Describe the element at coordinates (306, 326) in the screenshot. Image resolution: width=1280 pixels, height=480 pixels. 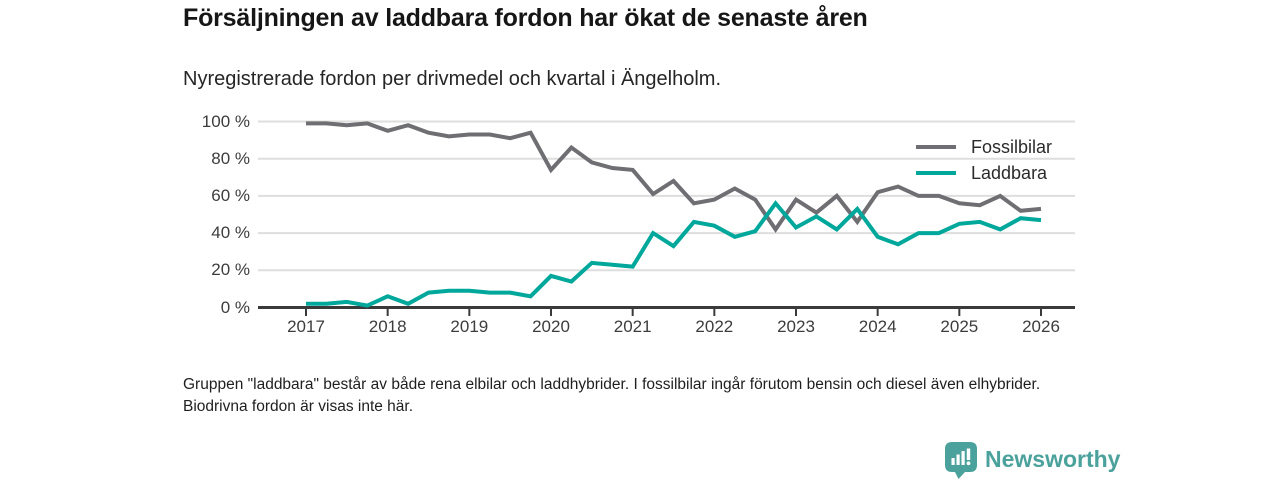
I see `x-tick-label: 2017` at that location.